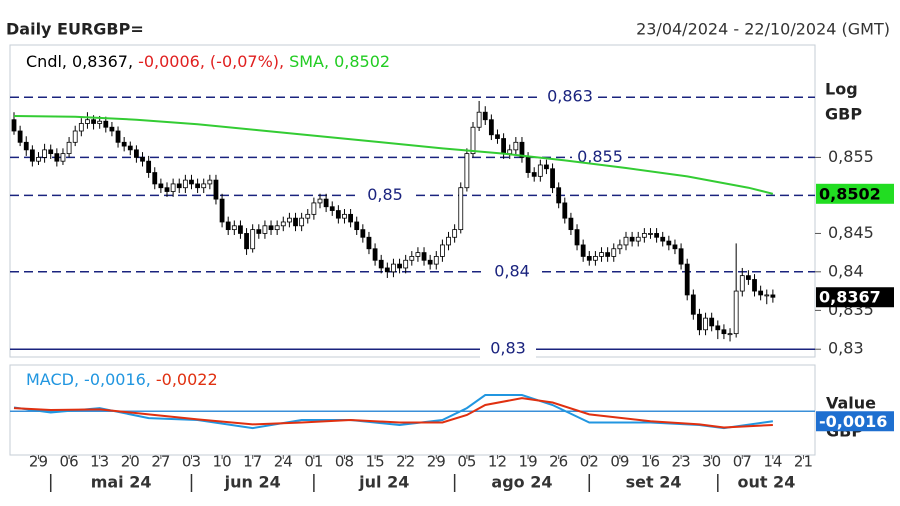 The height and width of the screenshot is (506, 900). I want to click on x-tick-label: 19, so click(528, 462).